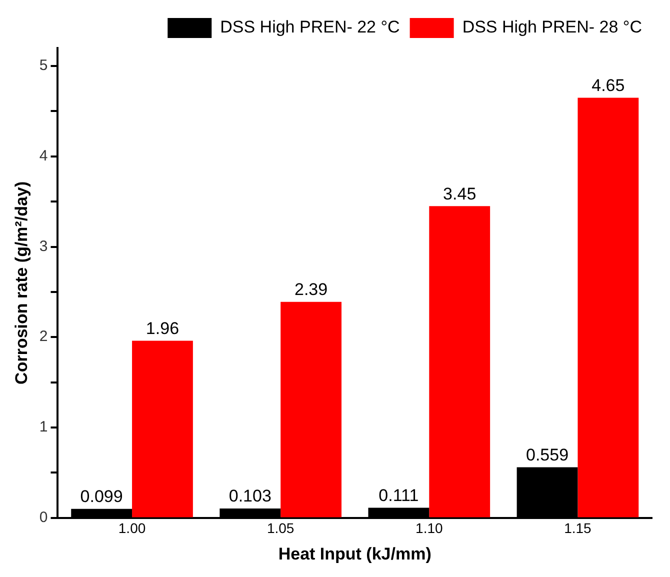  I want to click on x-tick-label: 1.10, so click(429, 528).